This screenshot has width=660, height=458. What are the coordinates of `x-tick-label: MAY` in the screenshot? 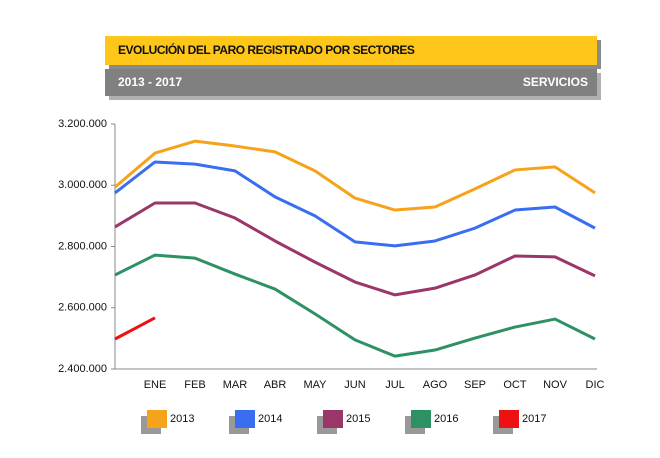 It's located at (315, 385).